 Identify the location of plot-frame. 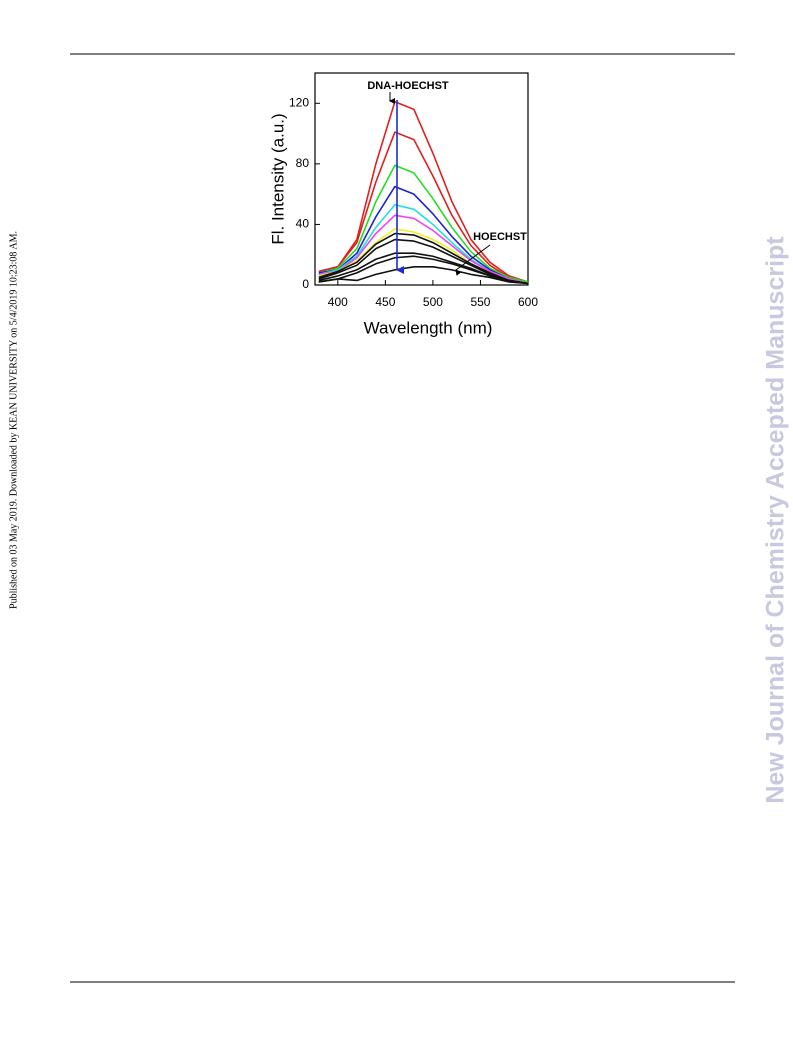
(421, 179).